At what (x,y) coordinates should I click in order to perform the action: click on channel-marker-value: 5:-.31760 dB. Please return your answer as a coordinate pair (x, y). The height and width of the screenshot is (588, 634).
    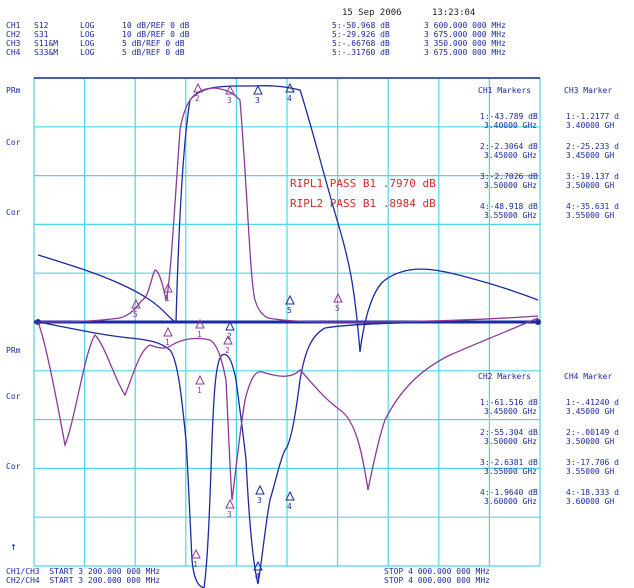
    Looking at the image, I should click on (361, 52).